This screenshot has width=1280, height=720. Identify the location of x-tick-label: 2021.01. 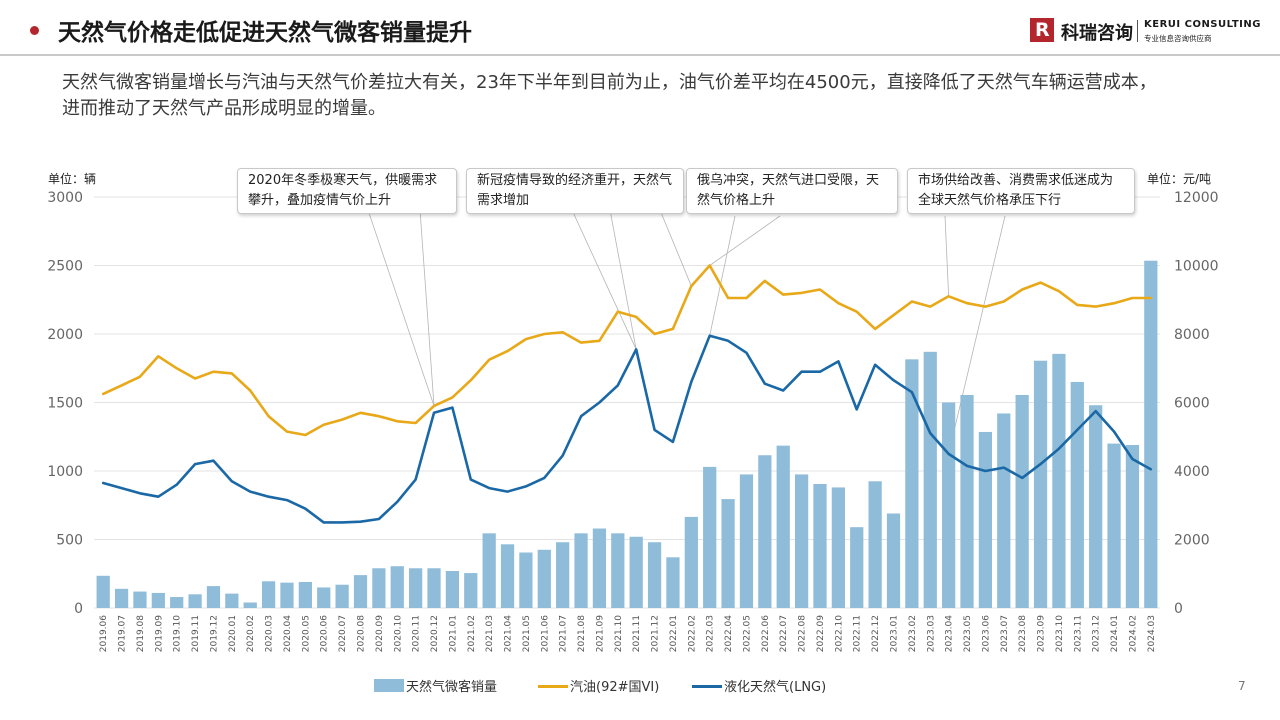
(453, 633).